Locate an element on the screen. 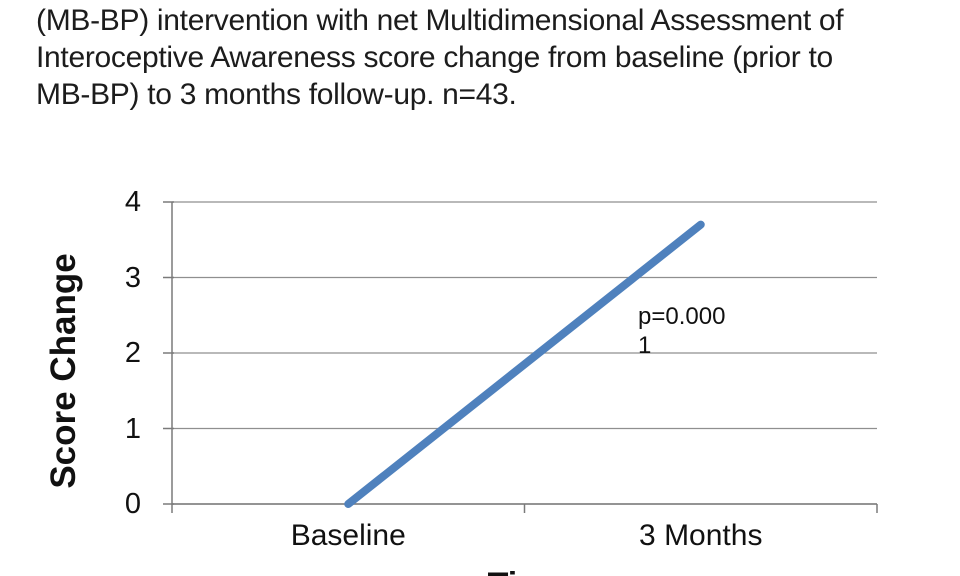 This screenshot has height=576, width=960. y-tick-label: 2 is located at coordinates (132, 353).